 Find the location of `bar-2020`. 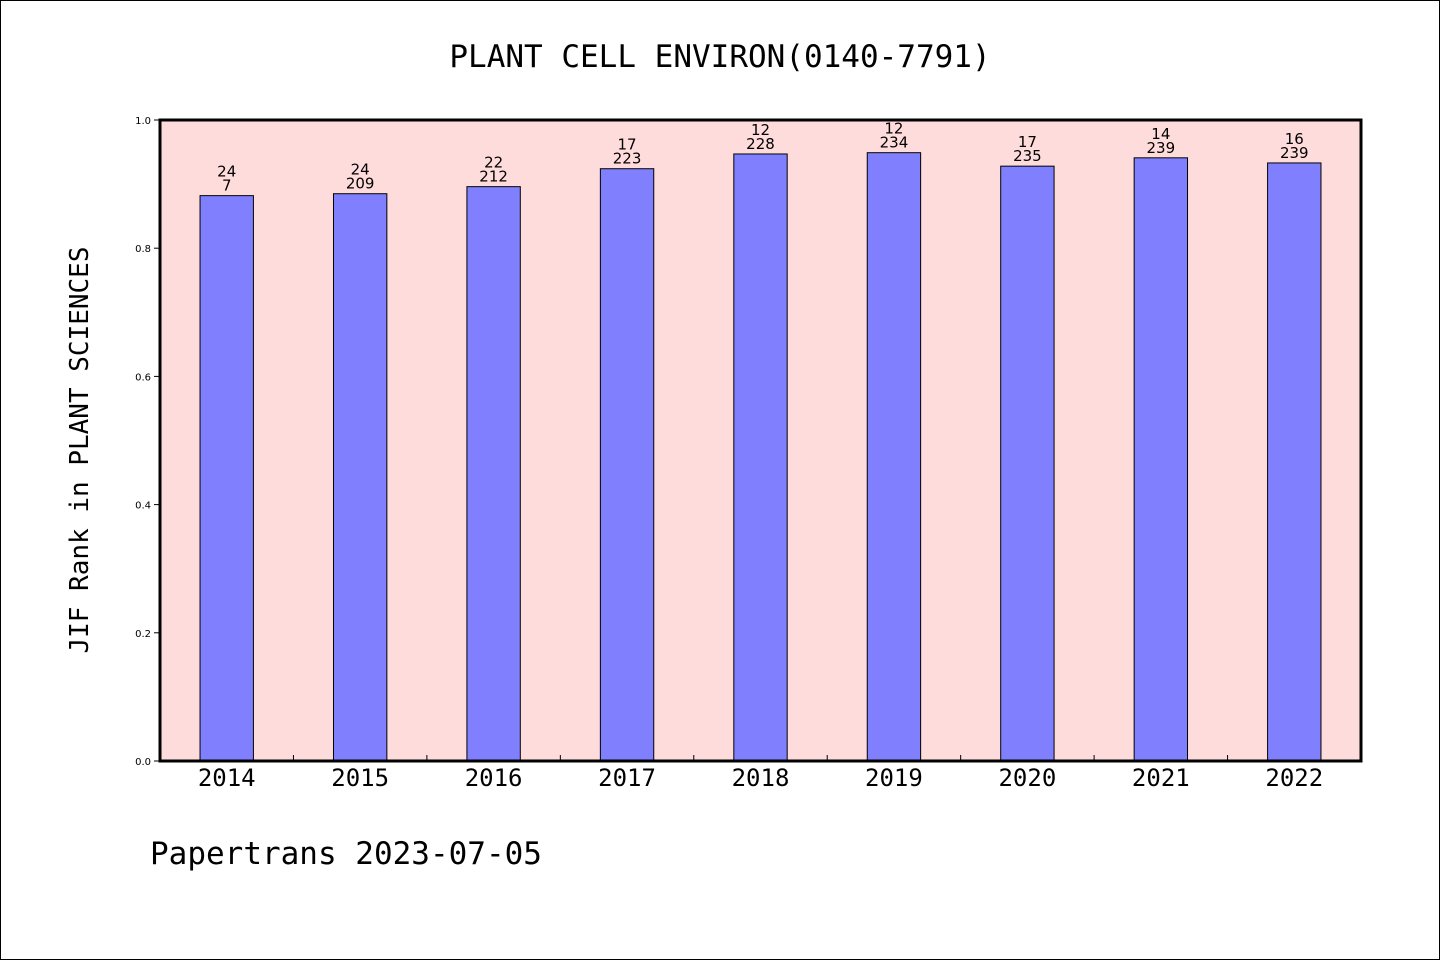

bar-2020 is located at coordinates (1027, 463).